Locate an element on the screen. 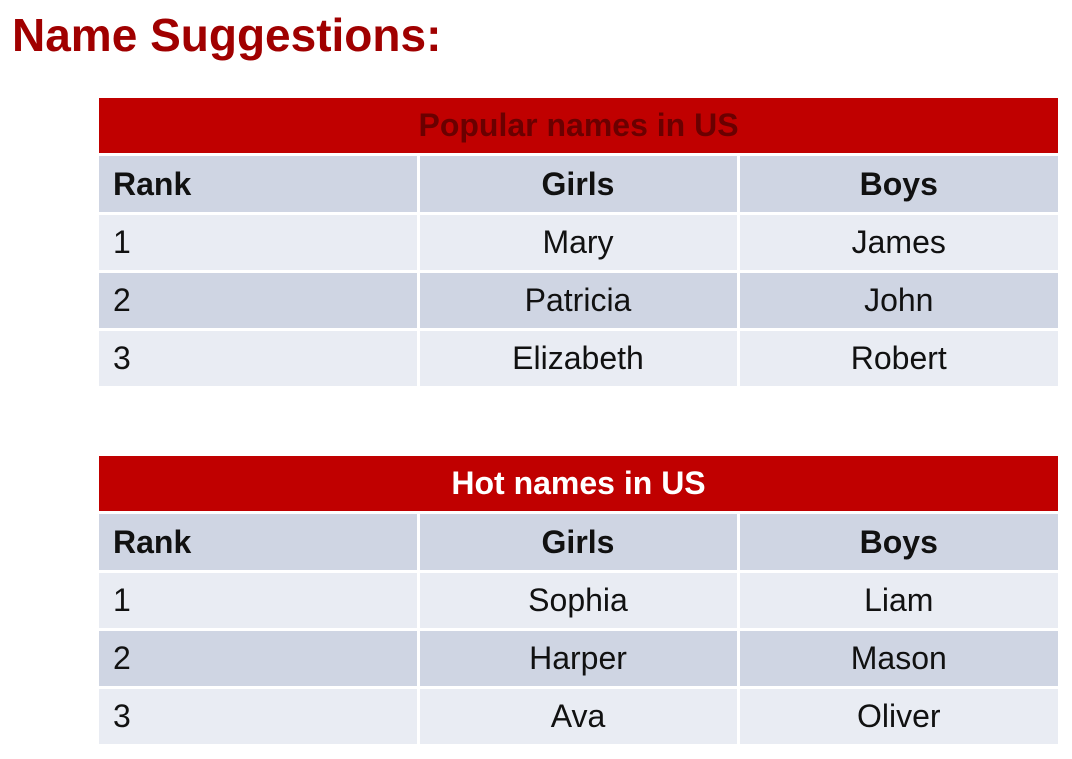  table-row: 3 Elizabeth Robert is located at coordinates (579, 357).